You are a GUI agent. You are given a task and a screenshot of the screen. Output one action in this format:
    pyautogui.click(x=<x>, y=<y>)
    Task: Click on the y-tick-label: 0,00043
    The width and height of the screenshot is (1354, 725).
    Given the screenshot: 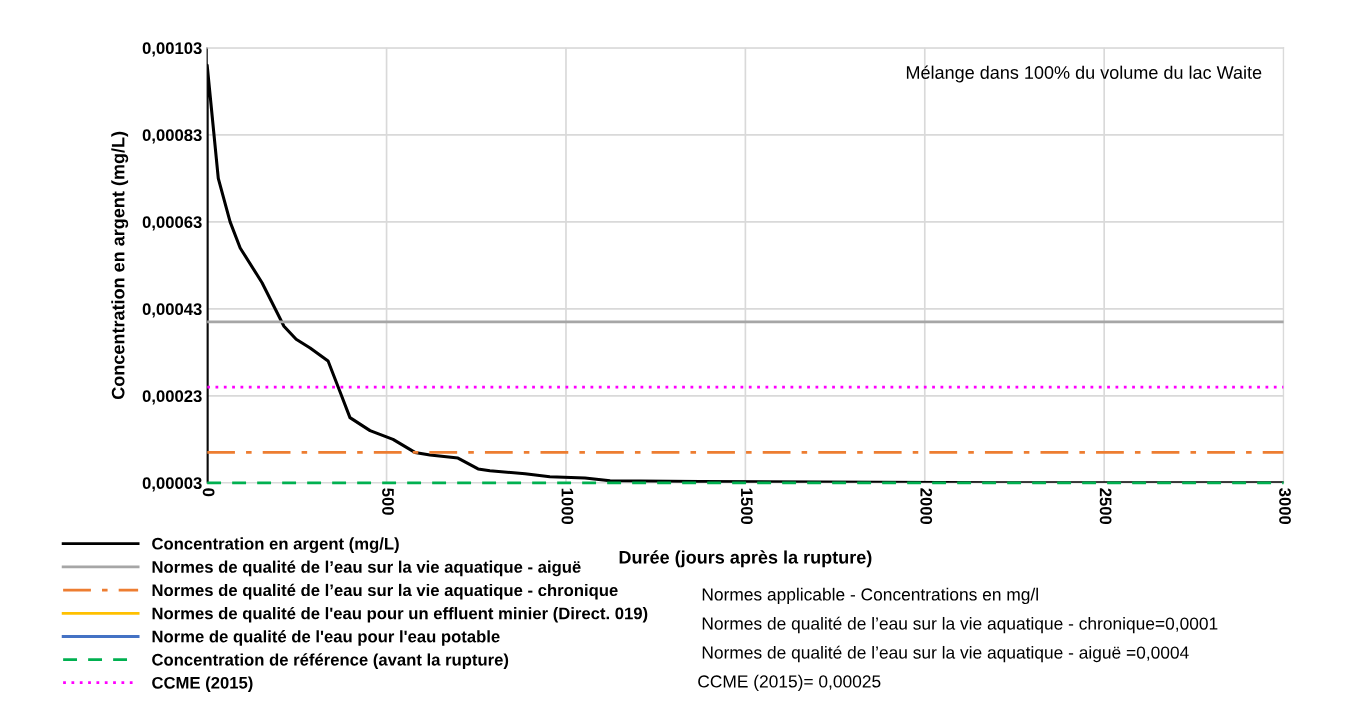 What is the action you would take?
    pyautogui.click(x=172, y=310)
    